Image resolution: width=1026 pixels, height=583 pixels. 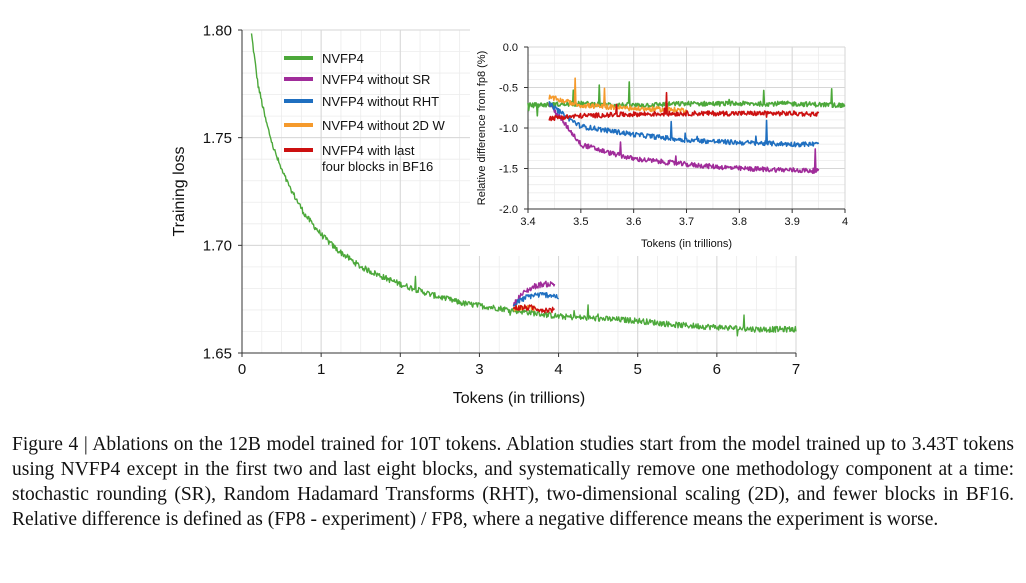 What do you see at coordinates (479, 369) in the screenshot?
I see `x-tick-label: 3` at bounding box center [479, 369].